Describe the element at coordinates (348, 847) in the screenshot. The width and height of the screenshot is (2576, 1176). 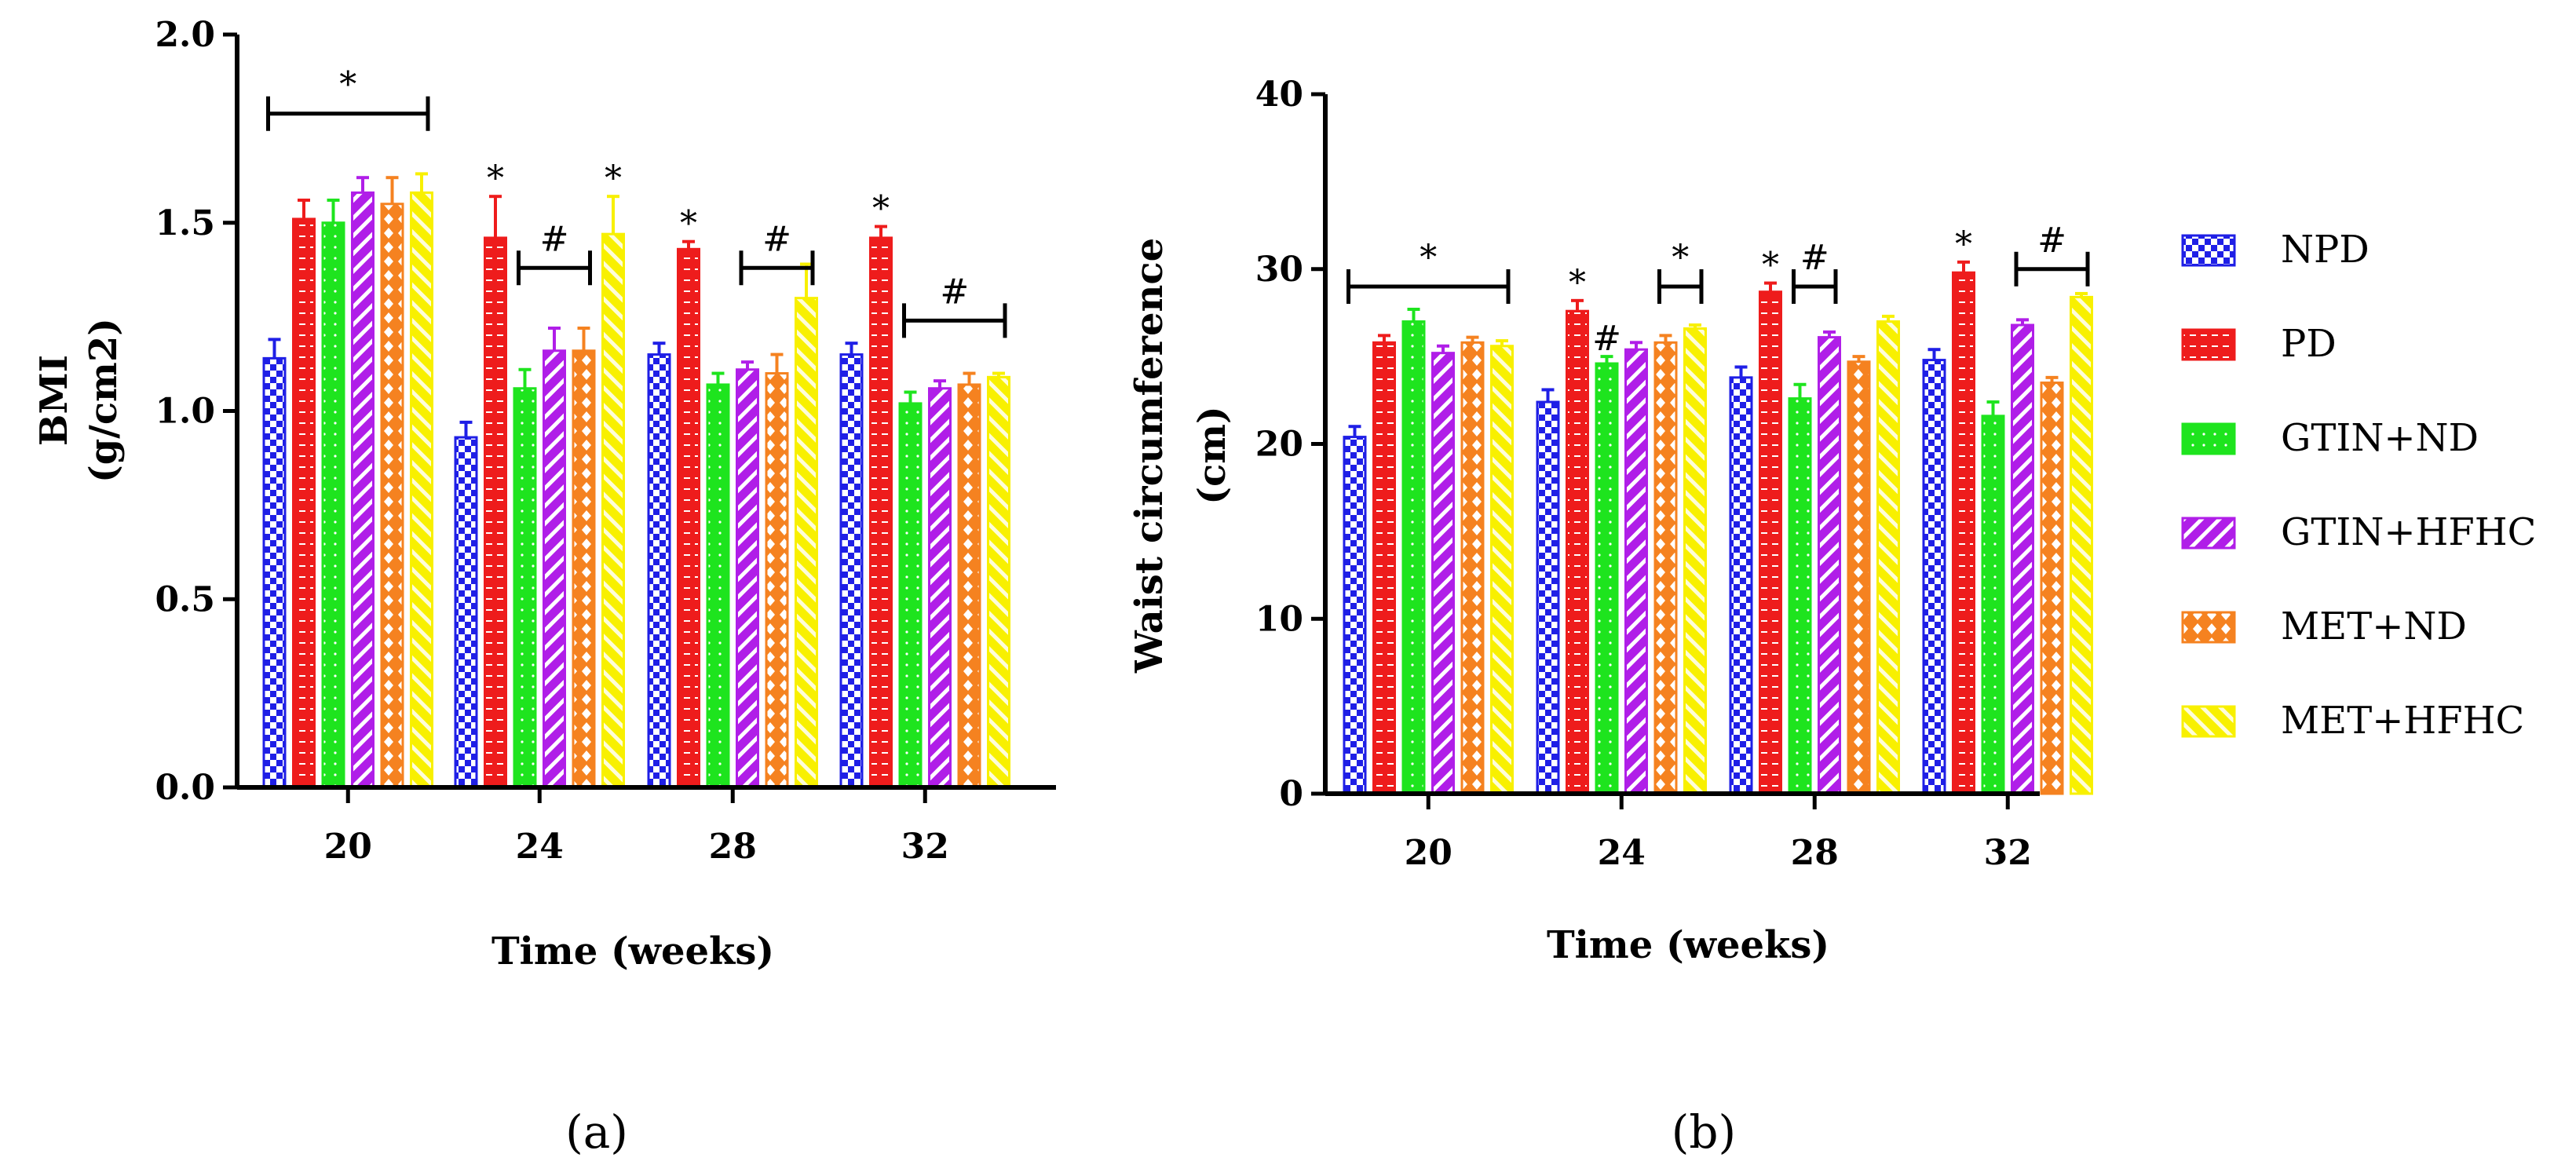
I see `panel-a-x-tick-label: 20` at that location.